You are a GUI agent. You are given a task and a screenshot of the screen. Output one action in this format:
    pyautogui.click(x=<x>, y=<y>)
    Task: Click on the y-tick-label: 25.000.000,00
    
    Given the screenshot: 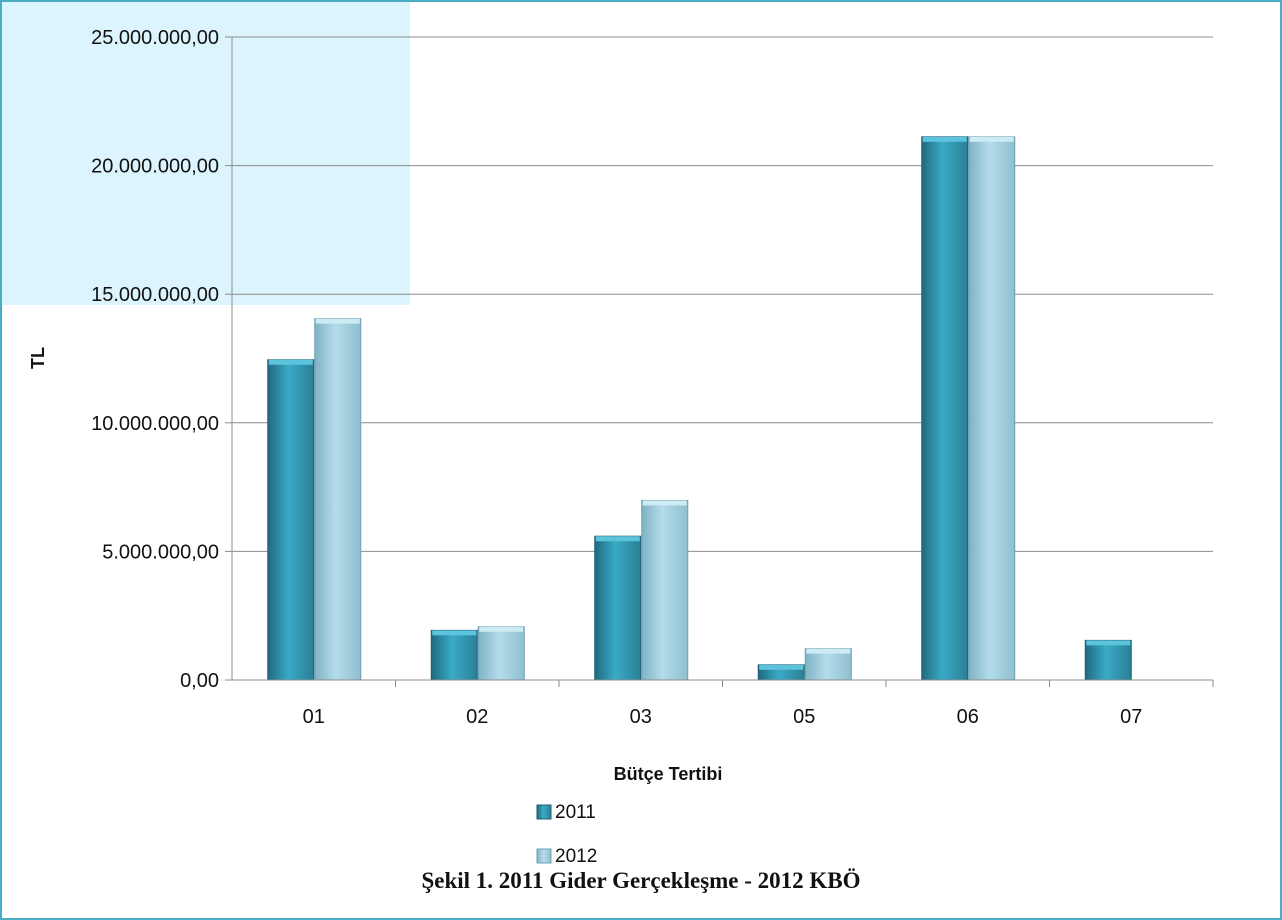 What is the action you would take?
    pyautogui.click(x=155, y=38)
    